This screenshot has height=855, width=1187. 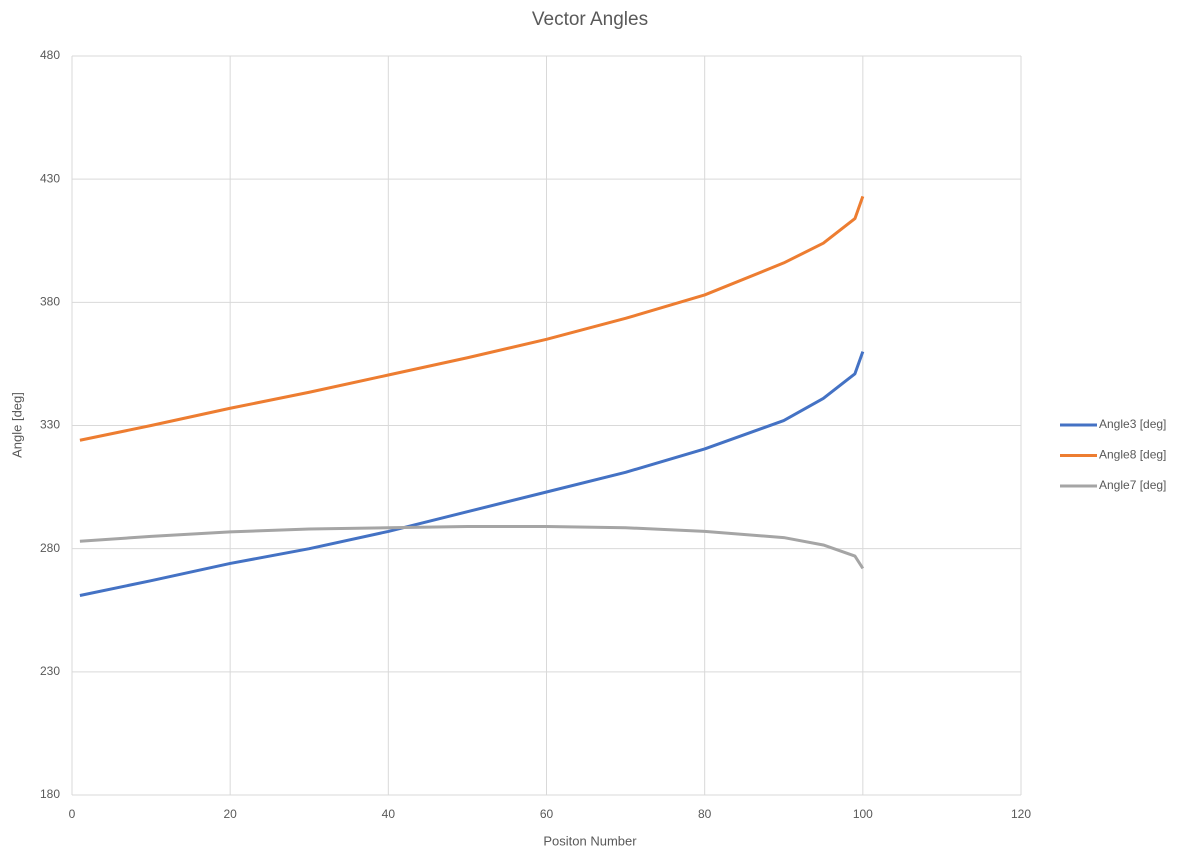 What do you see at coordinates (50, 794) in the screenshot?
I see `y-tick-label: 180` at bounding box center [50, 794].